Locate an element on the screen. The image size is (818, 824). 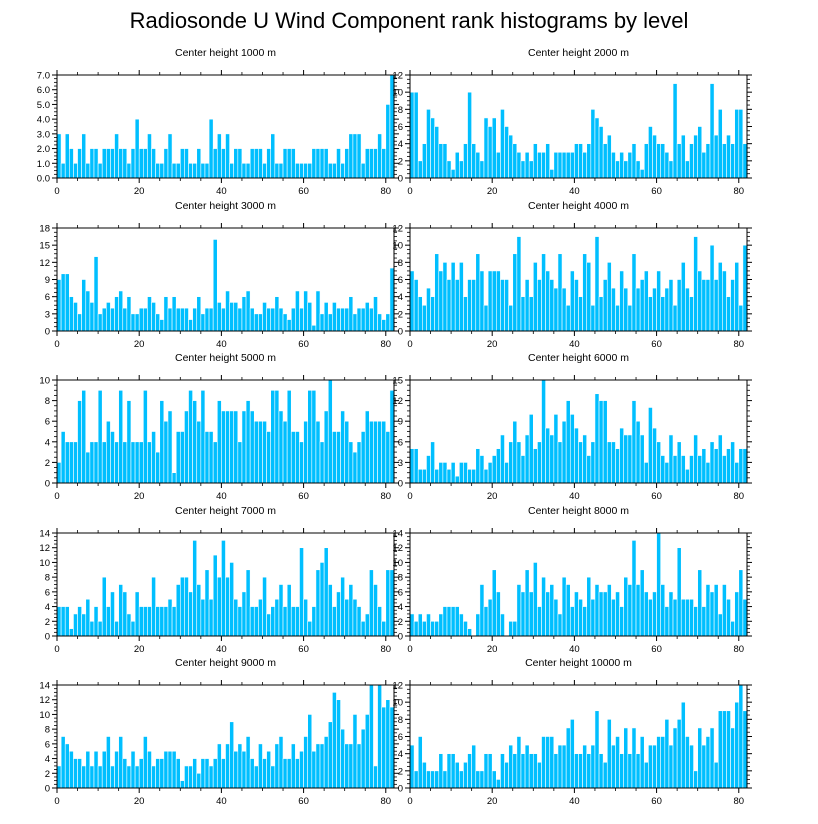
y-tick-label: 2 is located at coordinates (47, 622).